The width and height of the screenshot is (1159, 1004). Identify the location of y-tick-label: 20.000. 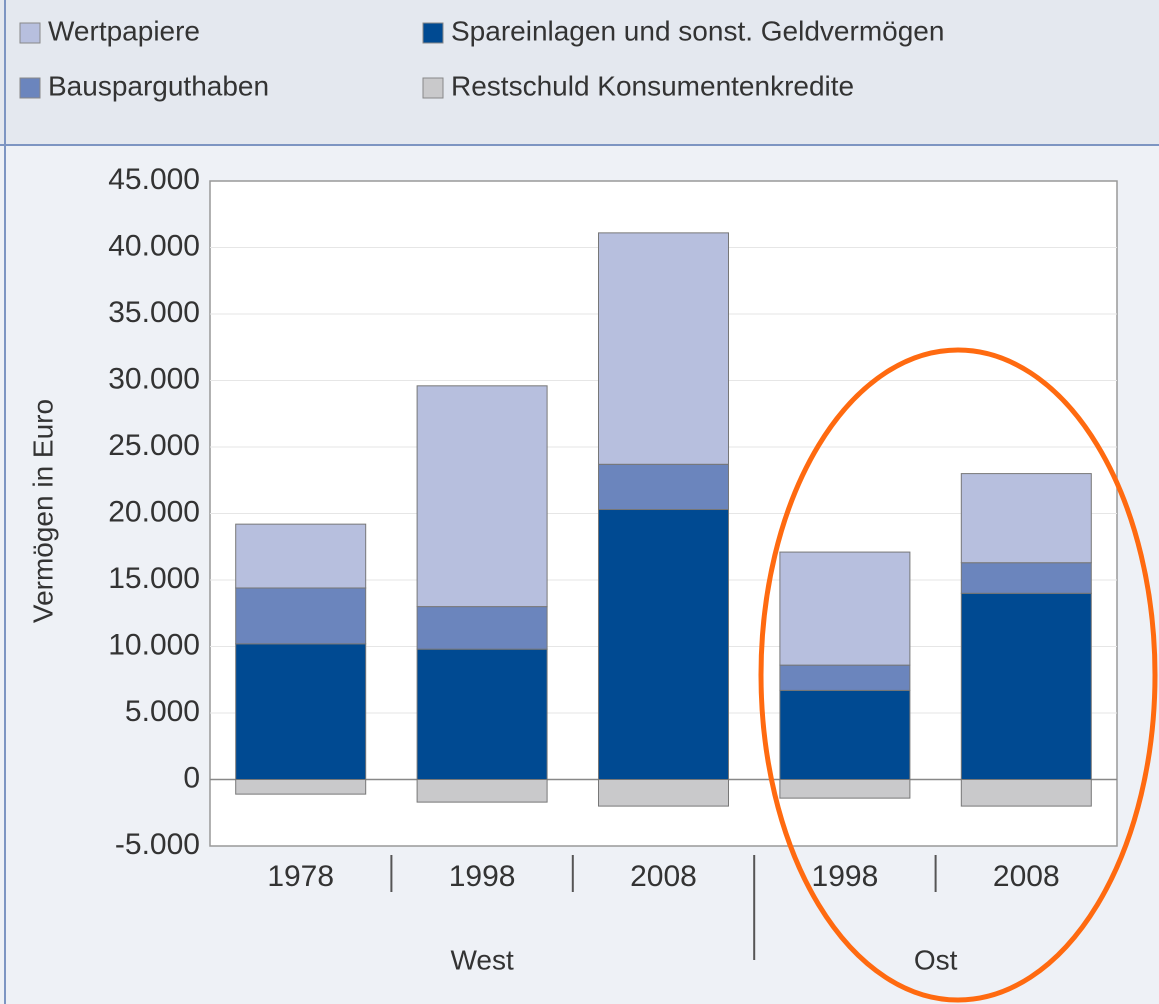
(154, 511).